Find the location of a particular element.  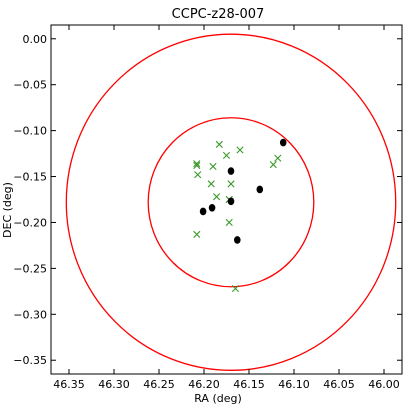

y-tick-label: −0.30 is located at coordinates (30, 314).